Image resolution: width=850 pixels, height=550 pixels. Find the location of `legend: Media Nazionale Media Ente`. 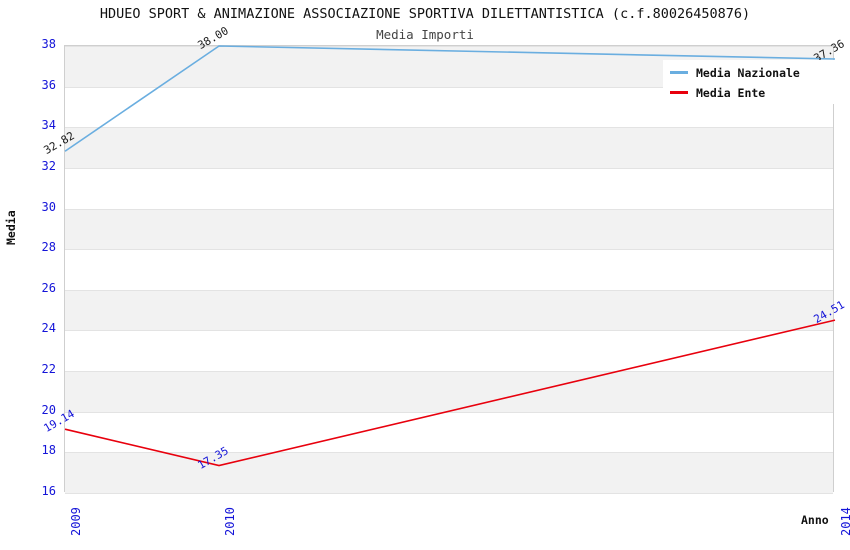

legend: Media Nazionale Media Ente is located at coordinates (755, 82).